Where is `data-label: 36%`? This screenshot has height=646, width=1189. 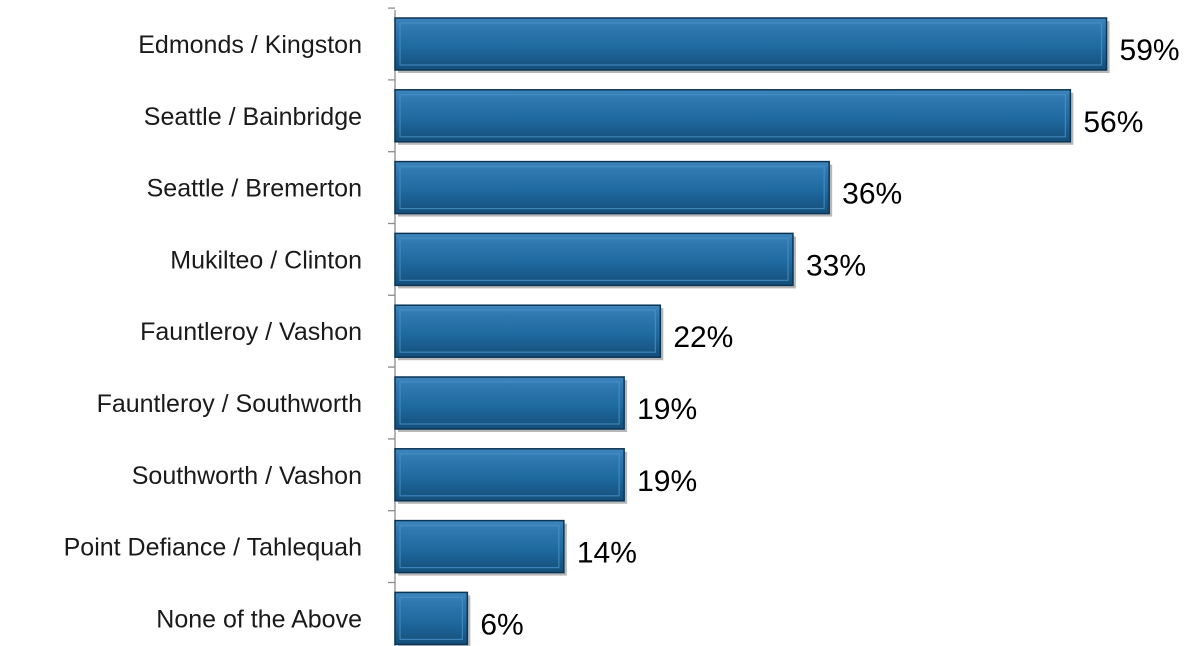
data-label: 36% is located at coordinates (872, 194).